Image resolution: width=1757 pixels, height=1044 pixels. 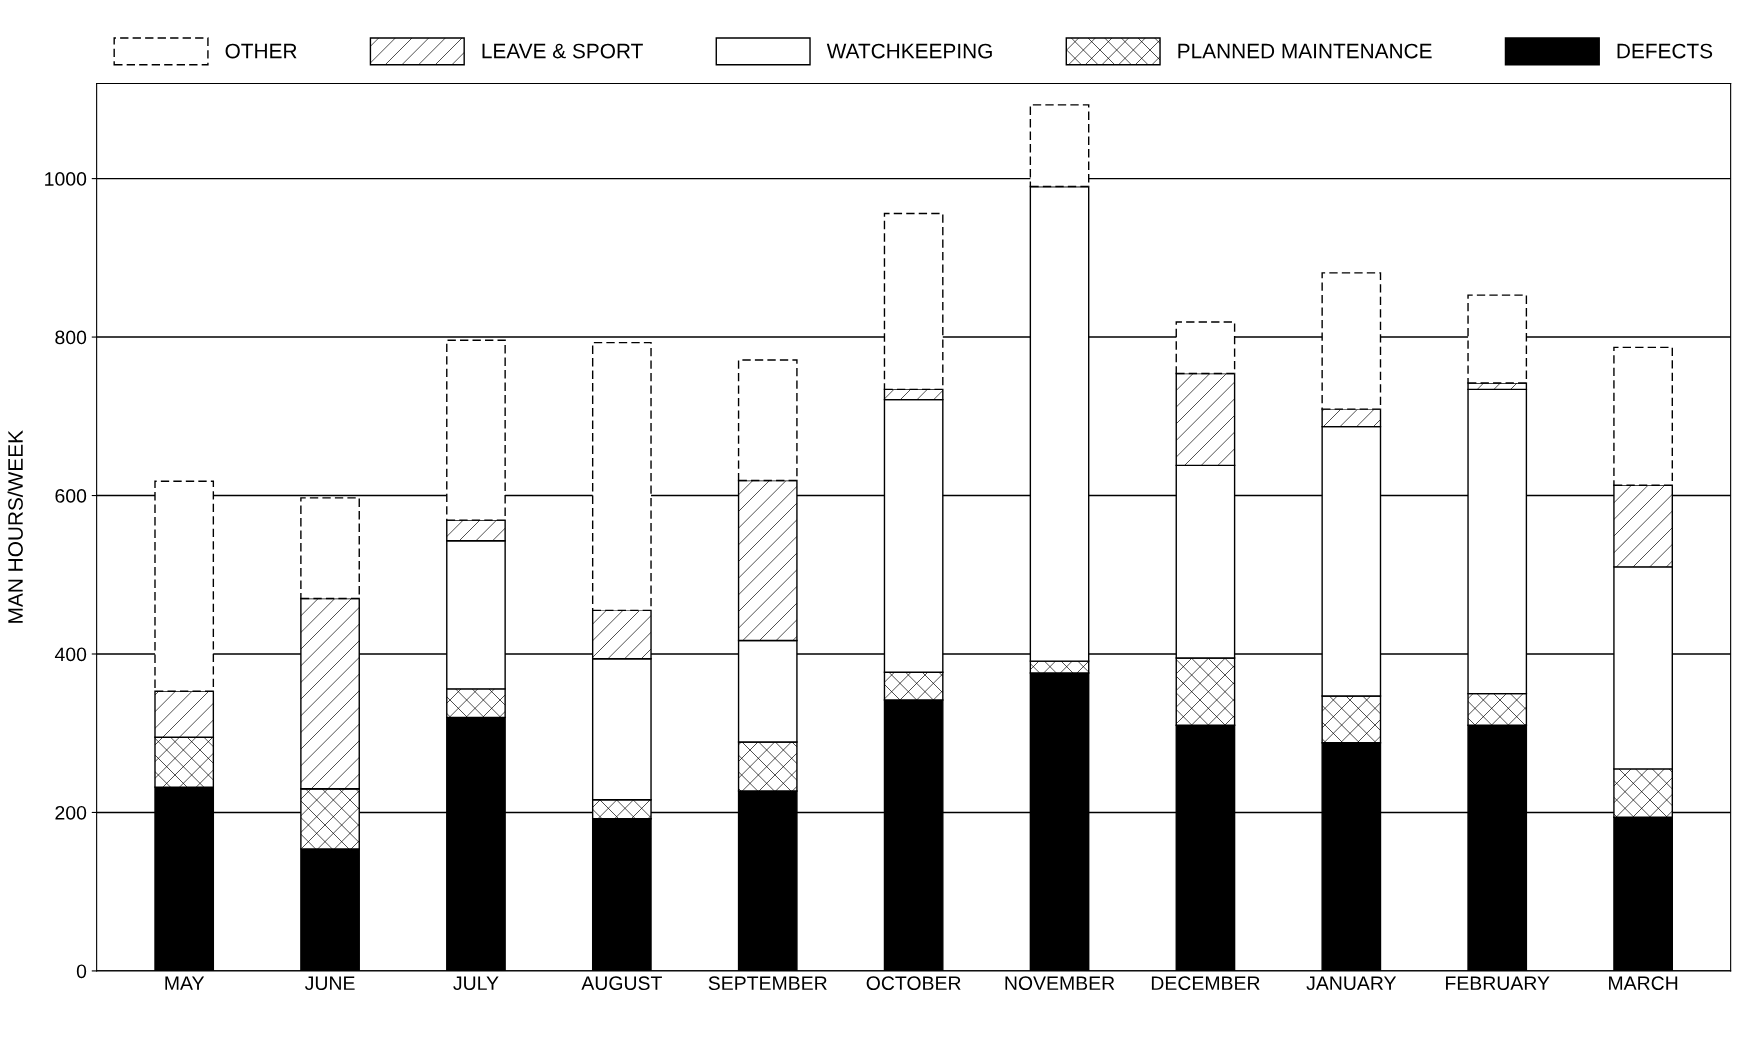 I want to click on legend-label: PLANNED MAINTENANCE, so click(x=1305, y=51).